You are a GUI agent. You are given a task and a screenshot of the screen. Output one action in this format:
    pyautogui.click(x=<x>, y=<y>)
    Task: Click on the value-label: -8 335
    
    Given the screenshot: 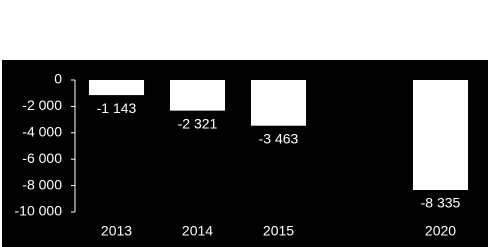 What is the action you would take?
    pyautogui.click(x=441, y=203)
    